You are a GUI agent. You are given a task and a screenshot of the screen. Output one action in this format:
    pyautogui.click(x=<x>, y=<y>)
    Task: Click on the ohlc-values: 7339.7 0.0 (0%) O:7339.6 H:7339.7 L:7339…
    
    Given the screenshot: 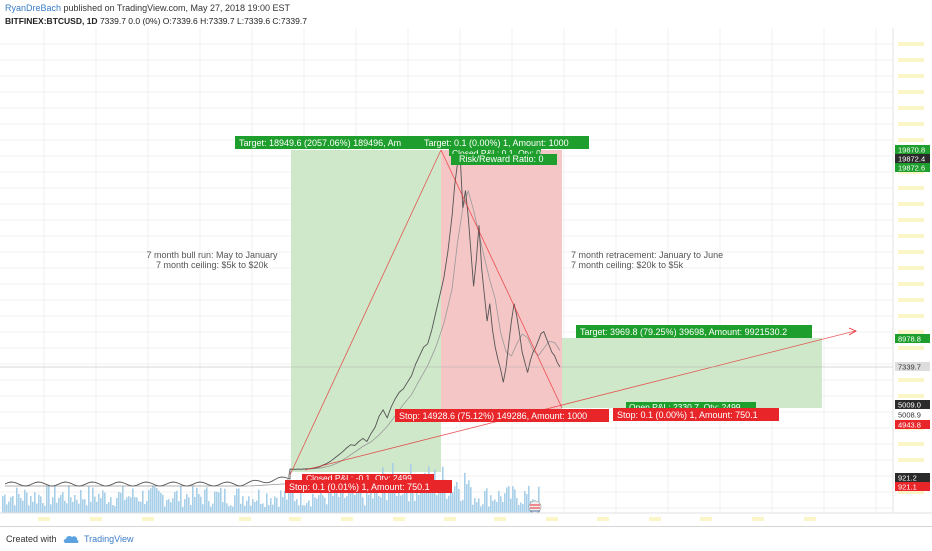 What is the action you would take?
    pyautogui.click(x=203, y=21)
    